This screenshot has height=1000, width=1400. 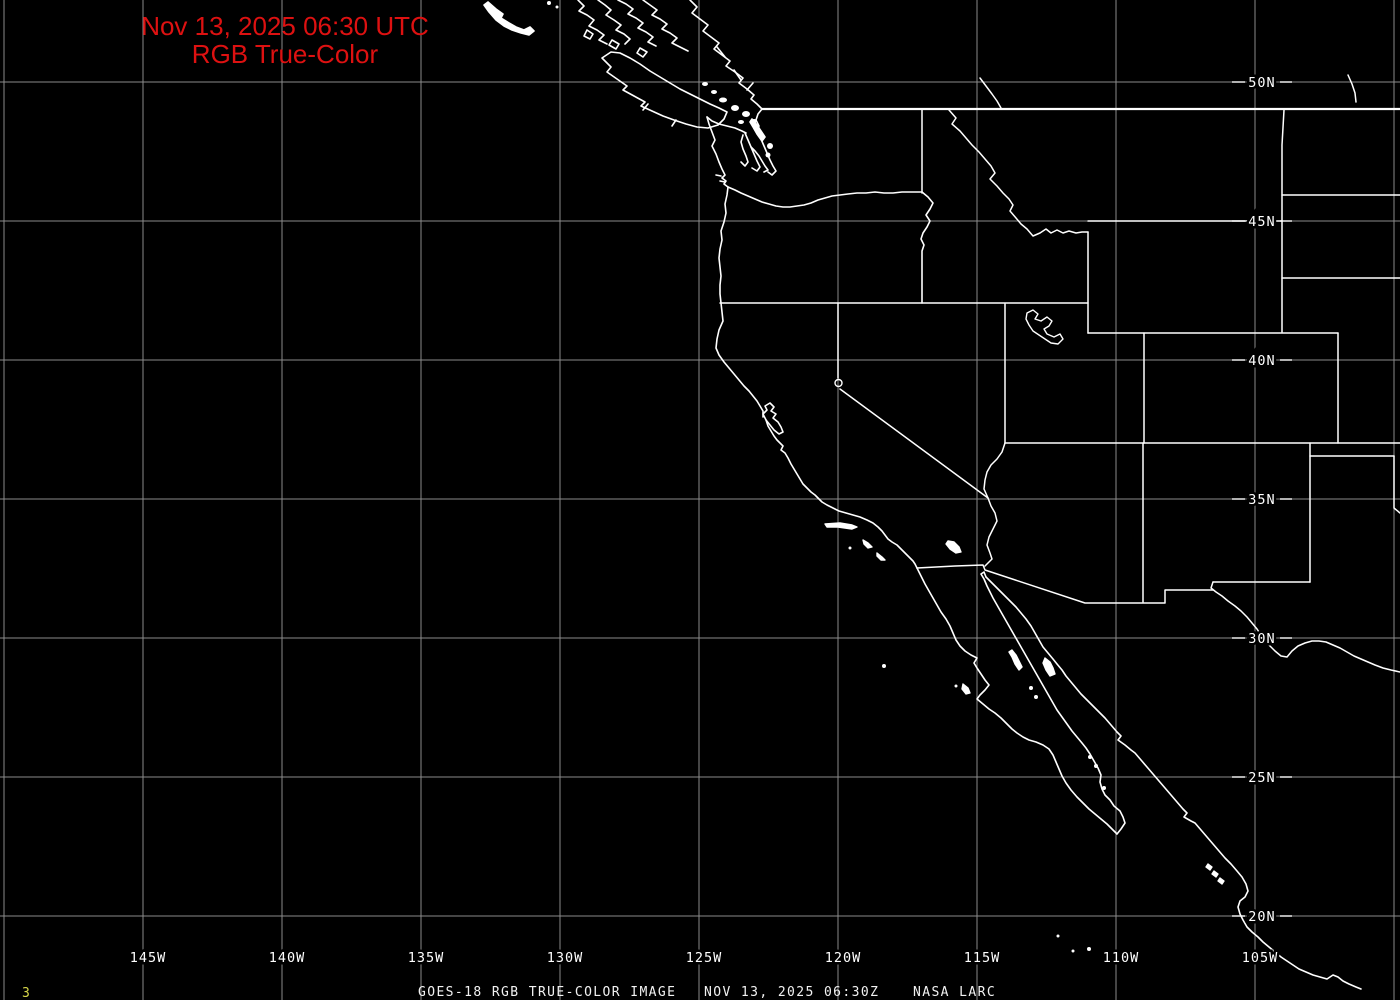 What do you see at coordinates (884, 666) in the screenshot?
I see `guadalupe-island` at bounding box center [884, 666].